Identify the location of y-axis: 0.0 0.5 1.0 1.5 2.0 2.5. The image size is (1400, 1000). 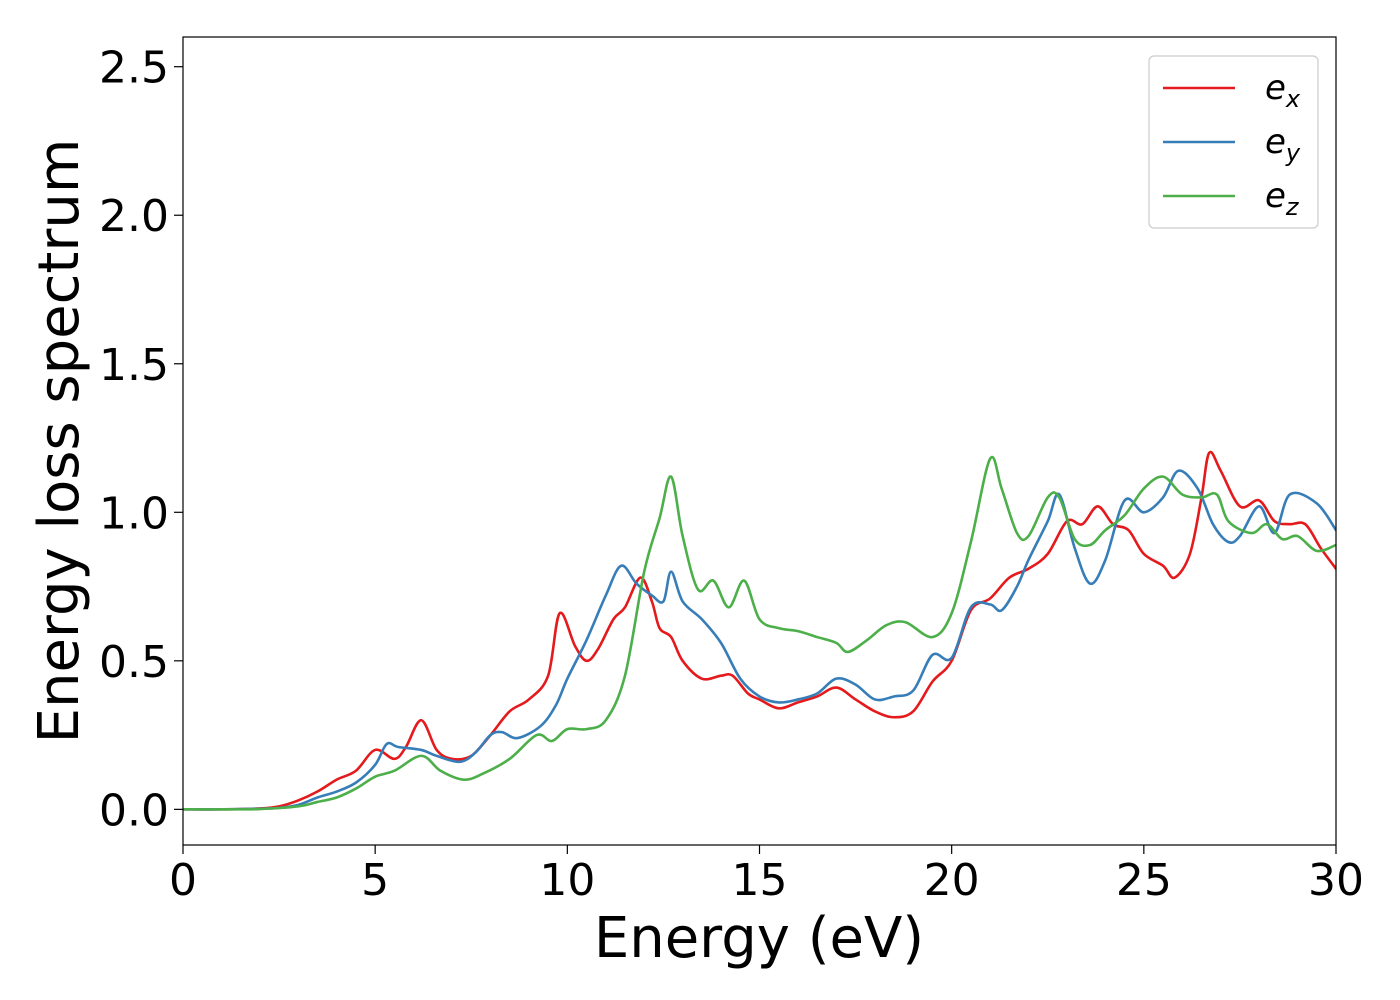
(141, 439).